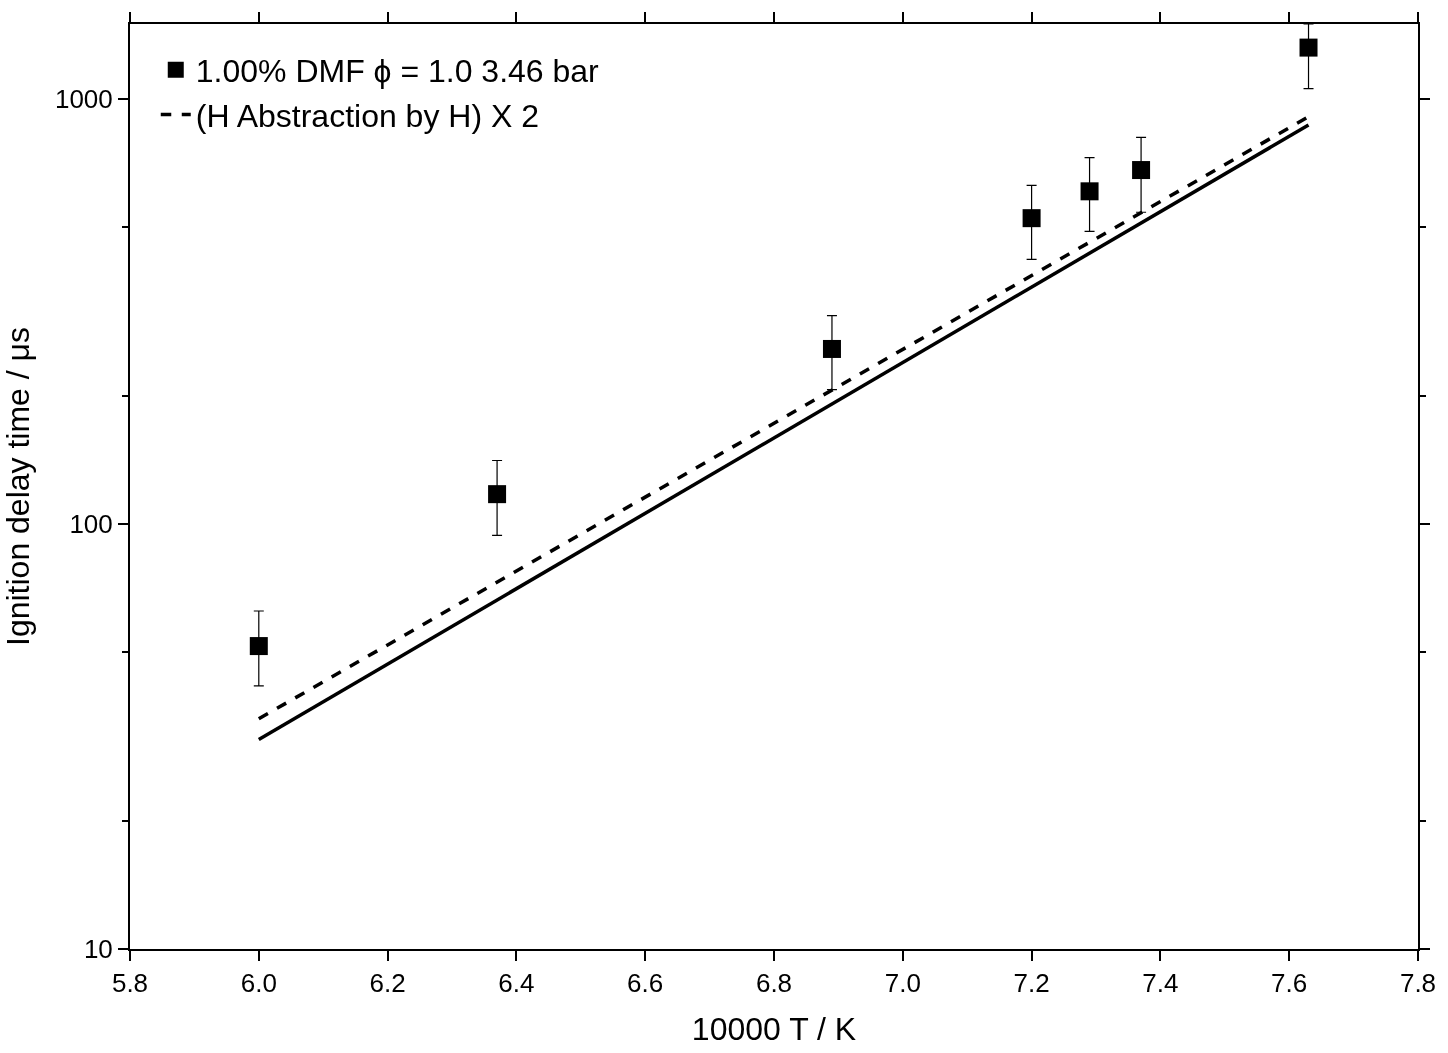 The width and height of the screenshot is (1448, 1053). Describe the element at coordinates (258, 983) in the screenshot. I see `x-tick-label: 6.0` at that location.